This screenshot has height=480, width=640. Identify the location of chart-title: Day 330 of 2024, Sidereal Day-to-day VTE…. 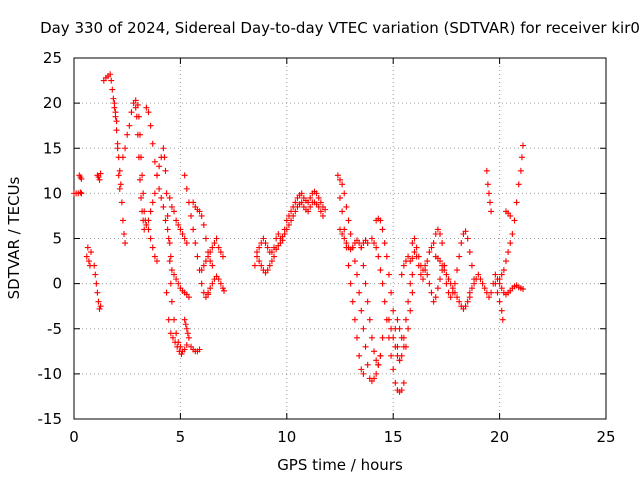
(340, 28).